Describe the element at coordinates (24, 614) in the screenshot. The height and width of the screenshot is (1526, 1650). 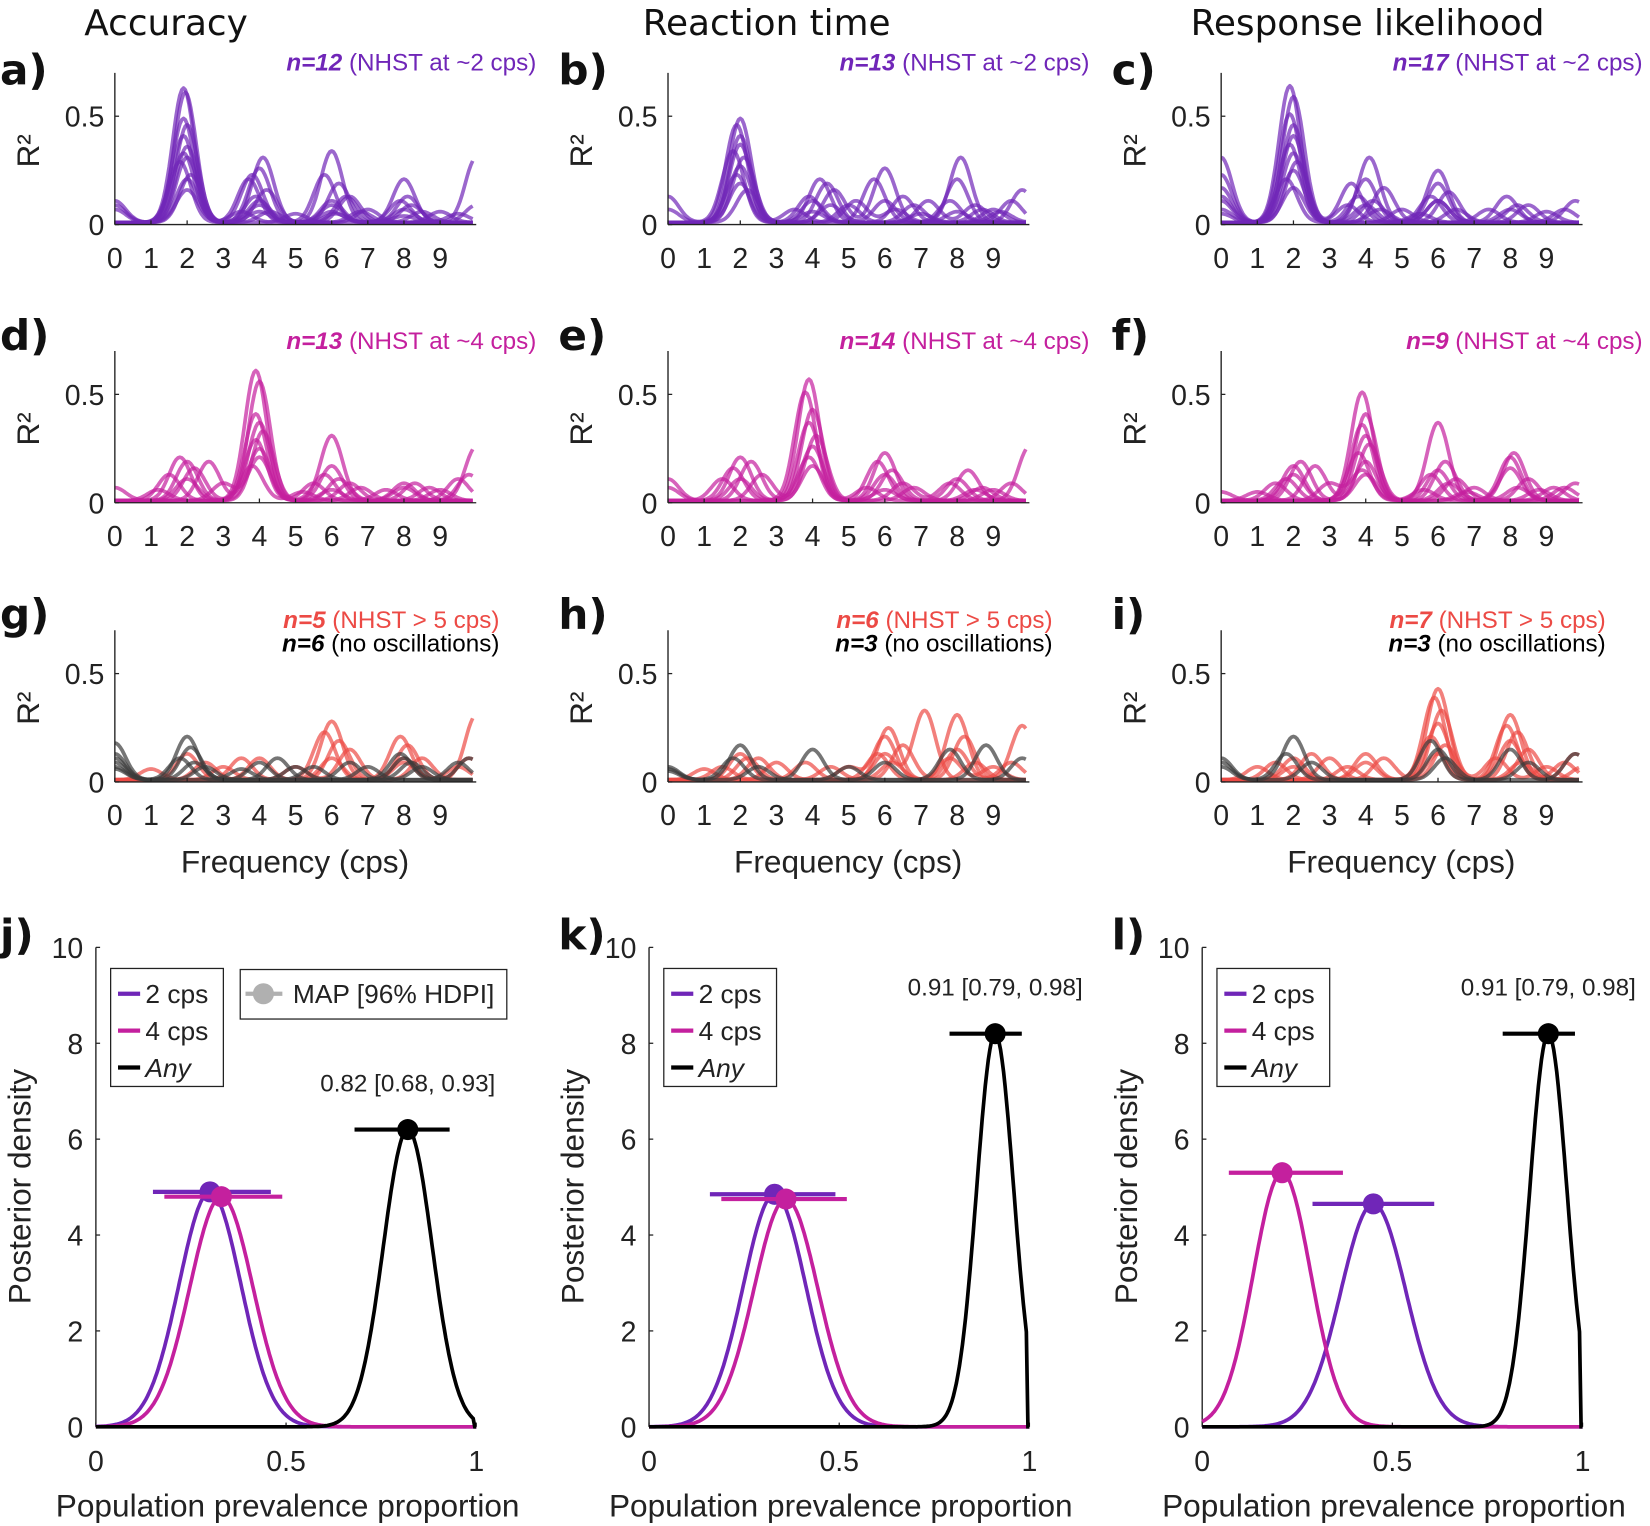
I see `panel-letter: g)` at that location.